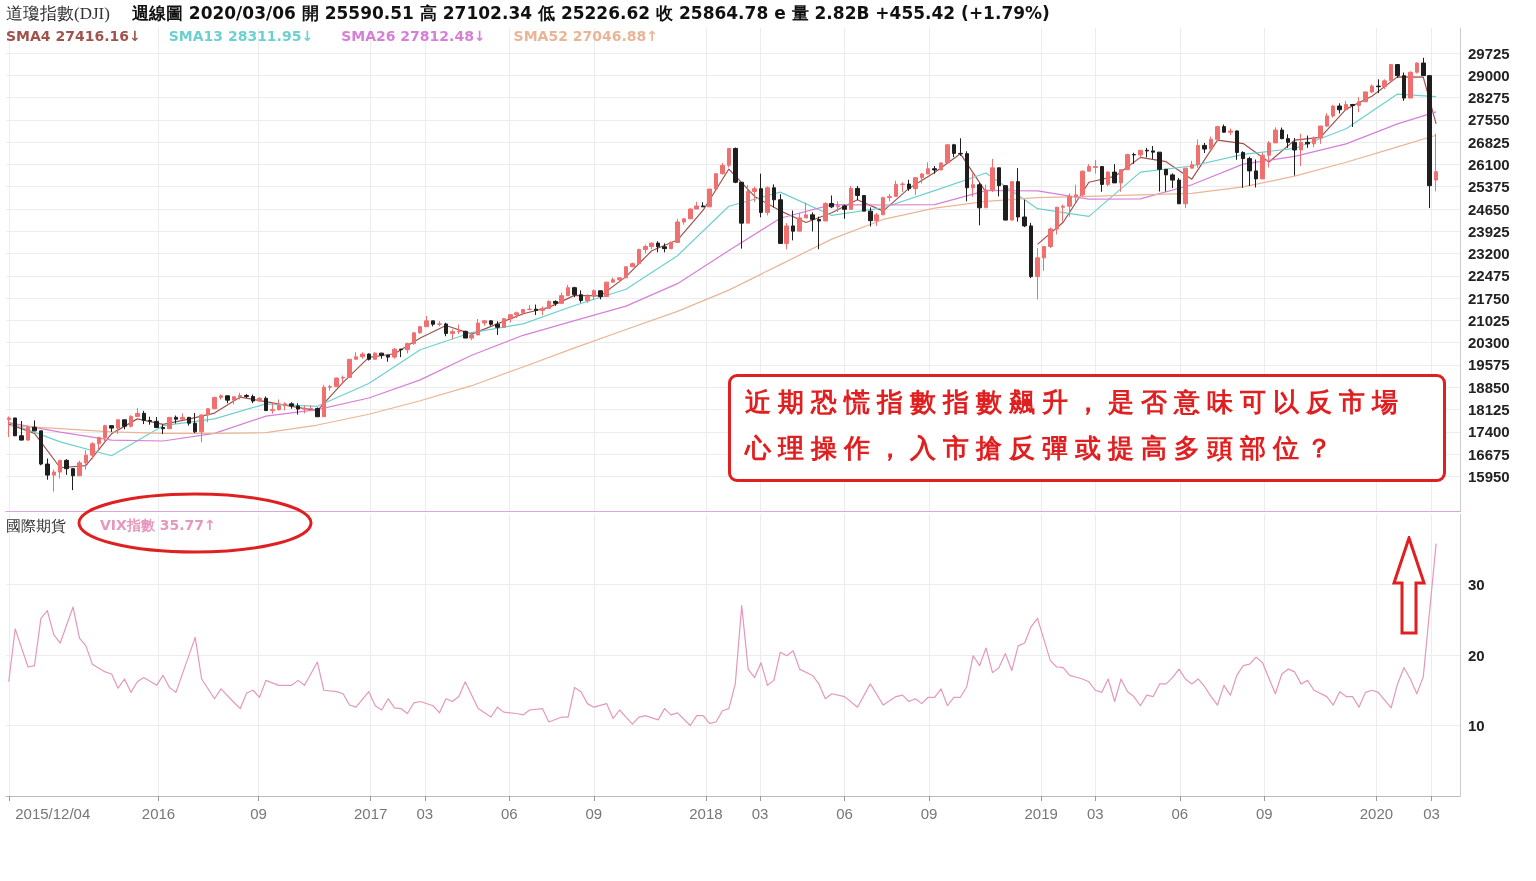 The image size is (1536, 881). I want to click on y-tick-label: 18850, so click(1489, 387).